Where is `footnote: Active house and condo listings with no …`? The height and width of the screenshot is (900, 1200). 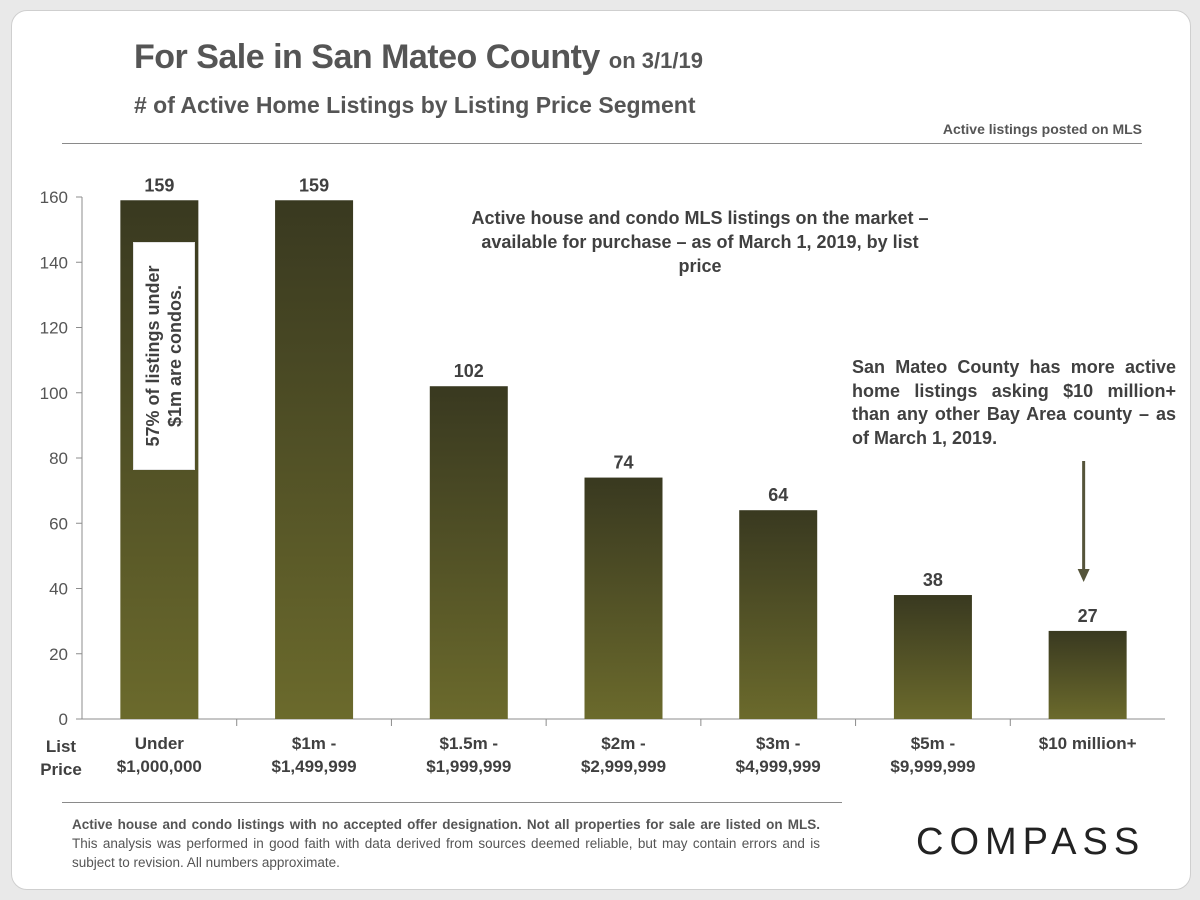
footnote: Active house and condo listings with no … is located at coordinates (446, 843).